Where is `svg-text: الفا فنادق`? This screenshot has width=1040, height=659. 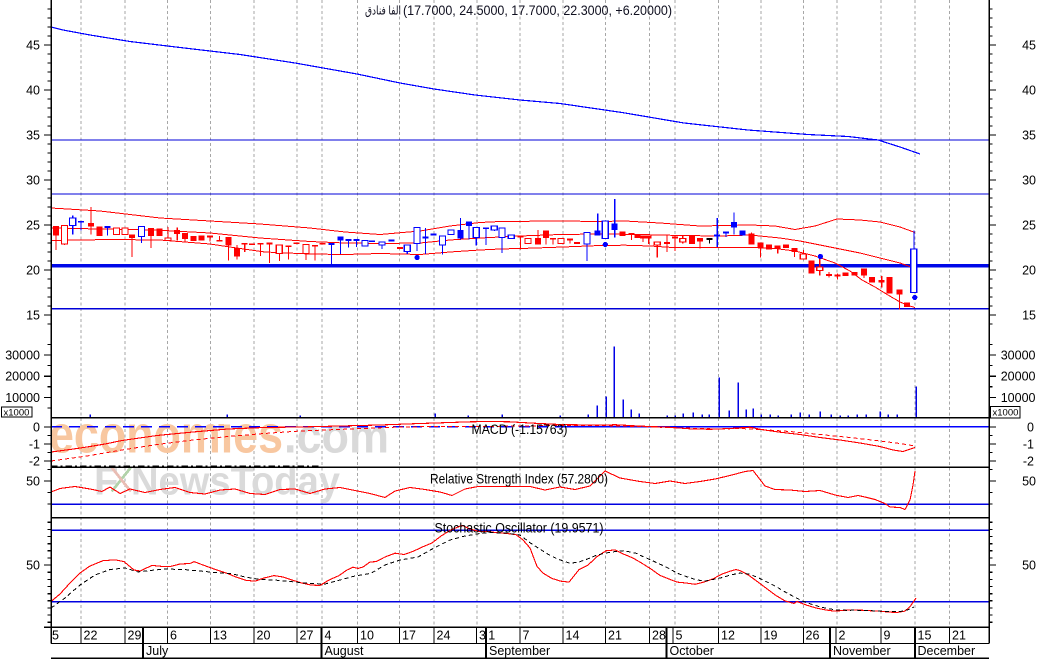
svg-text: الفا فنادق is located at coordinates (383, 11).